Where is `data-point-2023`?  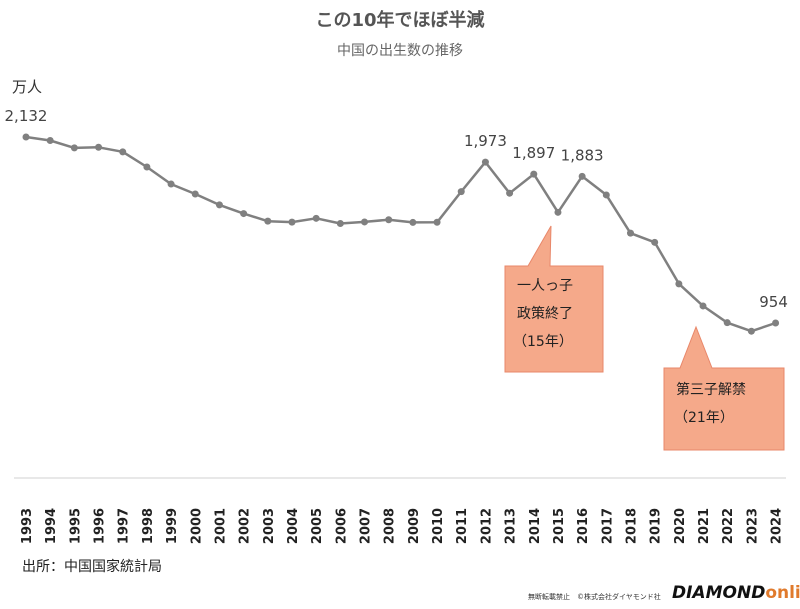
data-point-2023 is located at coordinates (751, 331).